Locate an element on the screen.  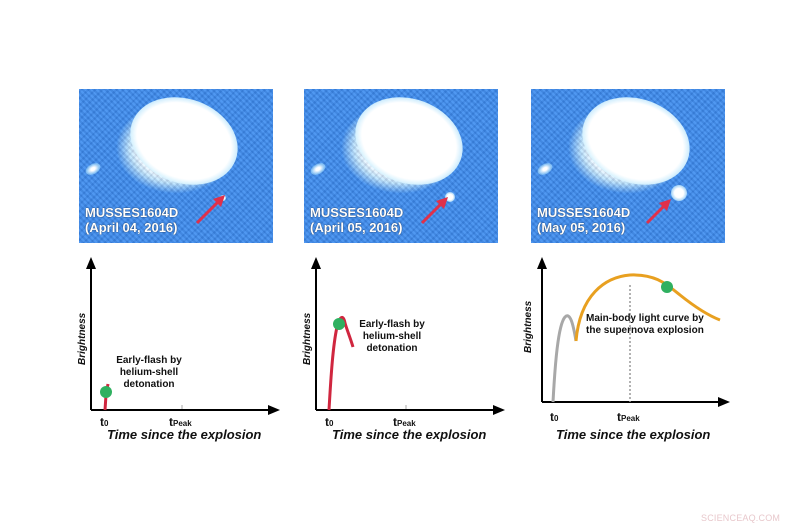
telescope-image-april-05: MUSSES1604D (April 05, 2016) is located at coordinates (401, 166).